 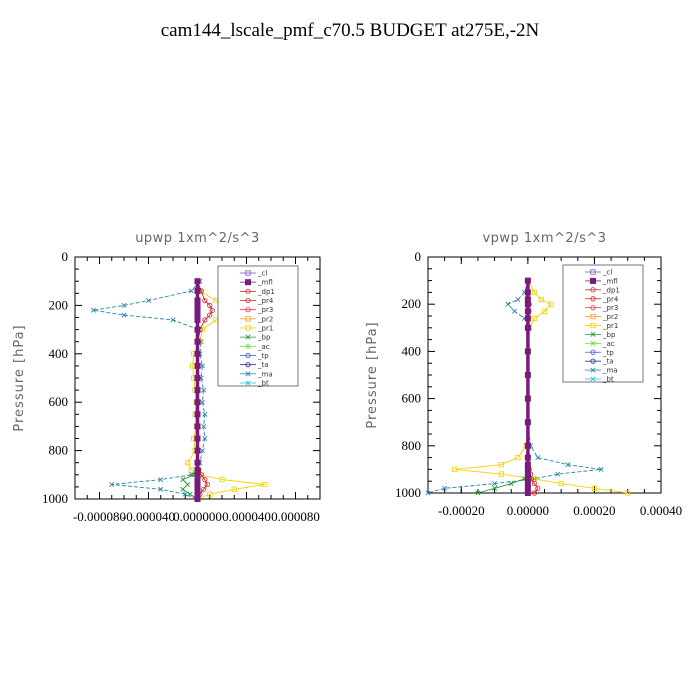 I want to click on y-tick-label: 0, so click(x=418, y=256).